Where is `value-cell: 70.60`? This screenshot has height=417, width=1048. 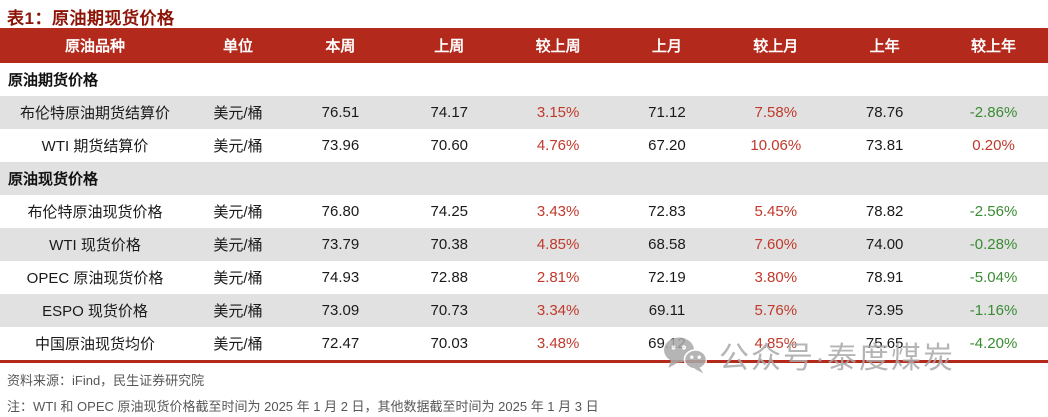 value-cell: 70.60 is located at coordinates (449, 145).